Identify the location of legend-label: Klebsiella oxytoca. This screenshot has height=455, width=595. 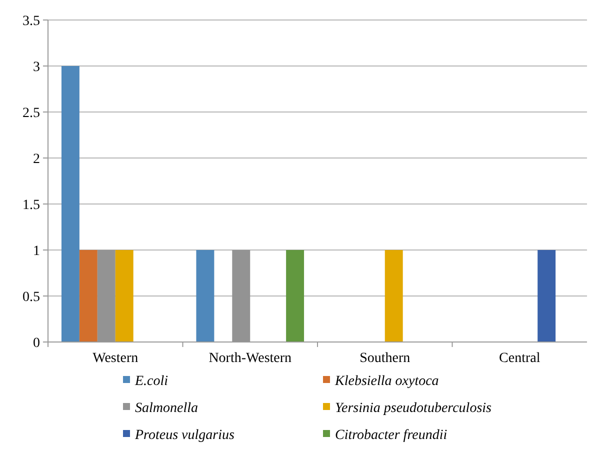
(386, 381).